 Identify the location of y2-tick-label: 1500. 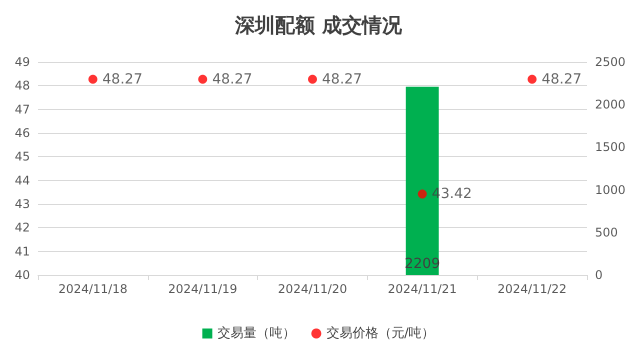
(610, 147).